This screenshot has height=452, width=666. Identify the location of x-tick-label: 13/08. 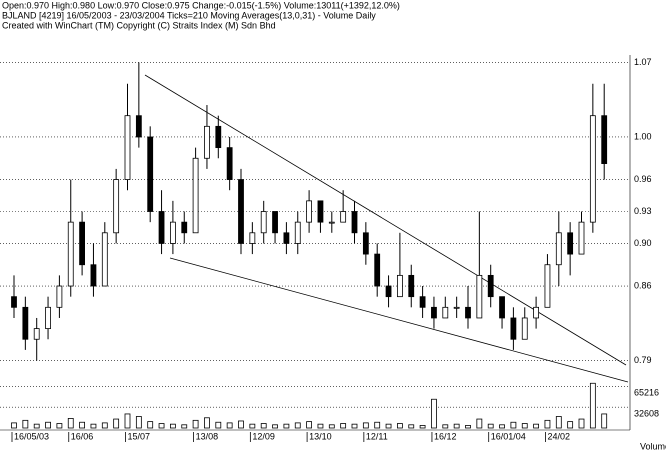
(207, 436).